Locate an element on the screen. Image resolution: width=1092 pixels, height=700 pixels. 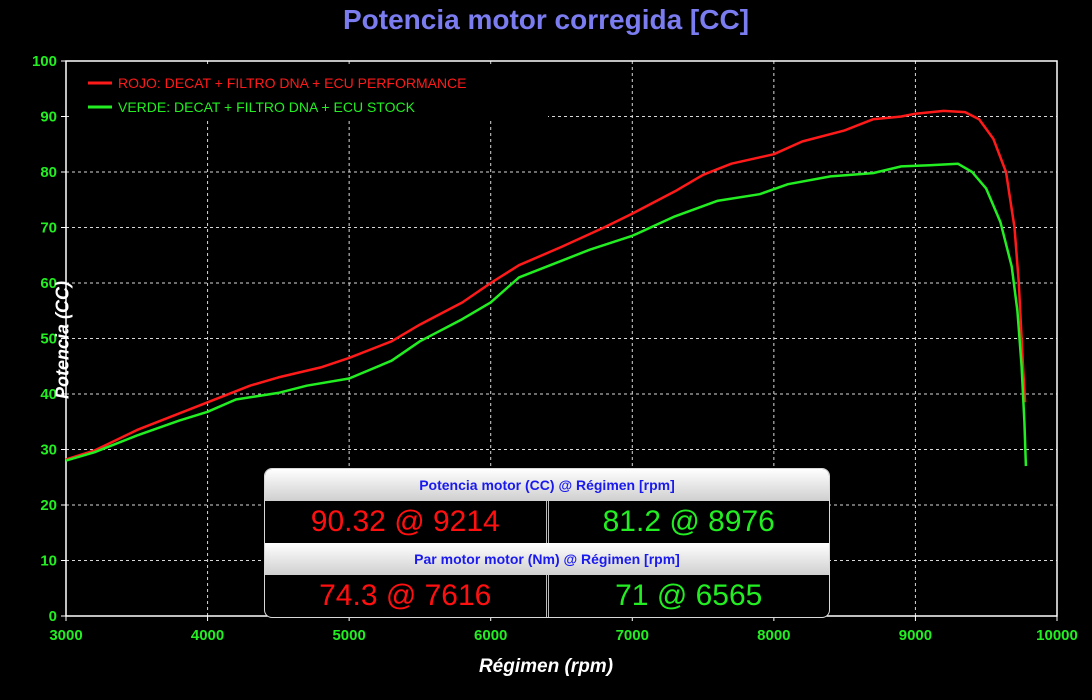
power-red-value: 90.32 @ 9214 is located at coordinates (407, 522).